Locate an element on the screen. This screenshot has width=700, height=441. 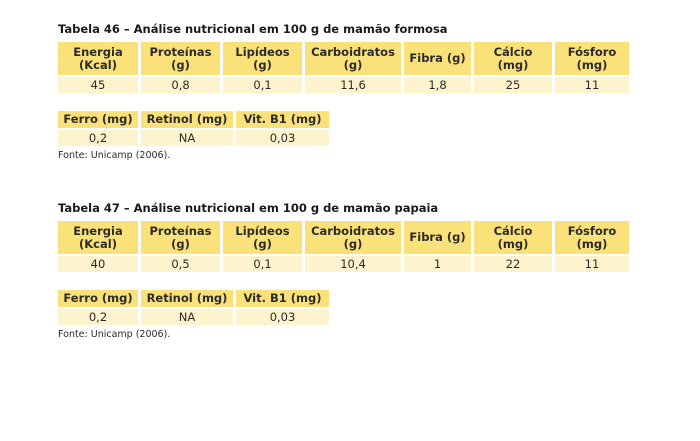
cell-carboidratos: 11,6 is located at coordinates (353, 85).